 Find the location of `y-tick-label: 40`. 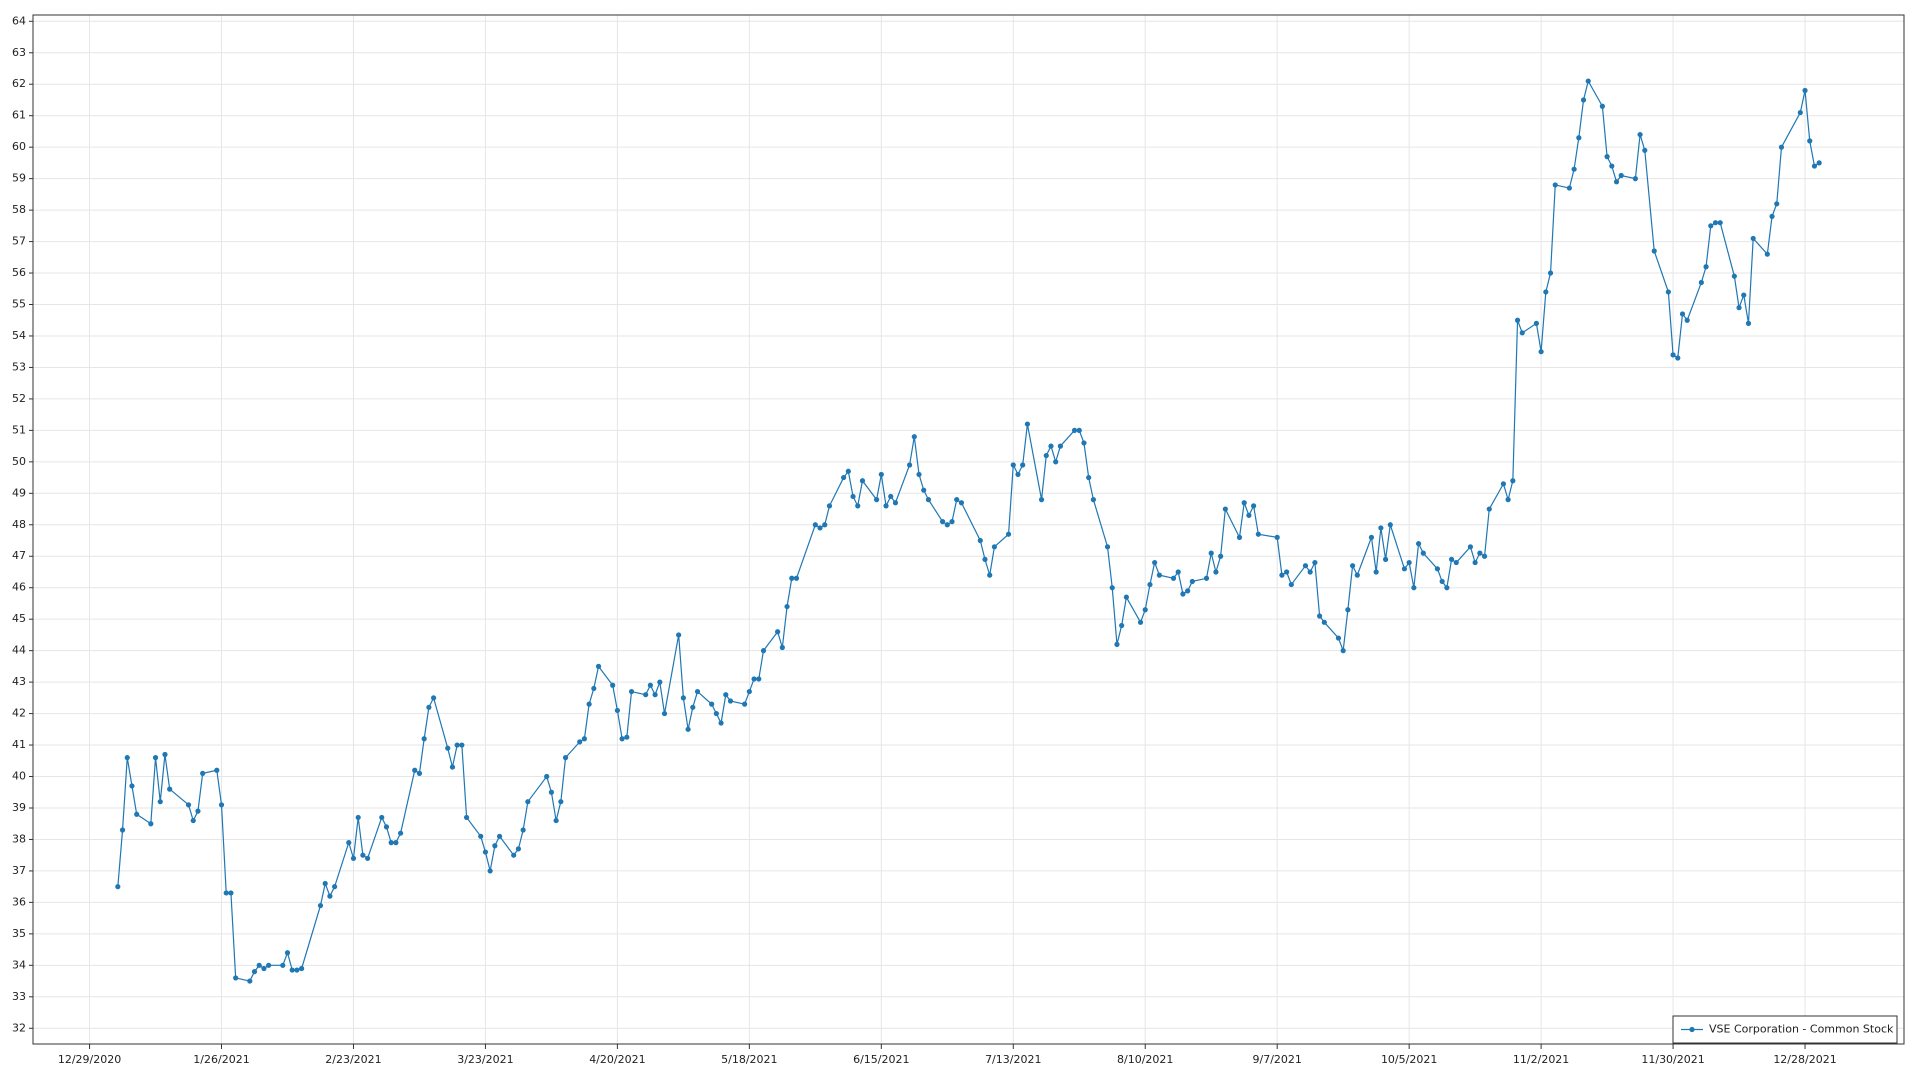

y-tick-label: 40 is located at coordinates (19, 776).